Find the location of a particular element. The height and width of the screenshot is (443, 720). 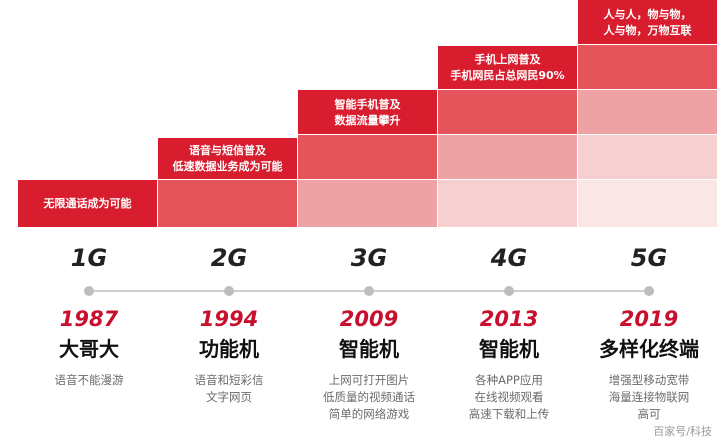

feature-line: 在线视频观看 is located at coordinates (509, 397).